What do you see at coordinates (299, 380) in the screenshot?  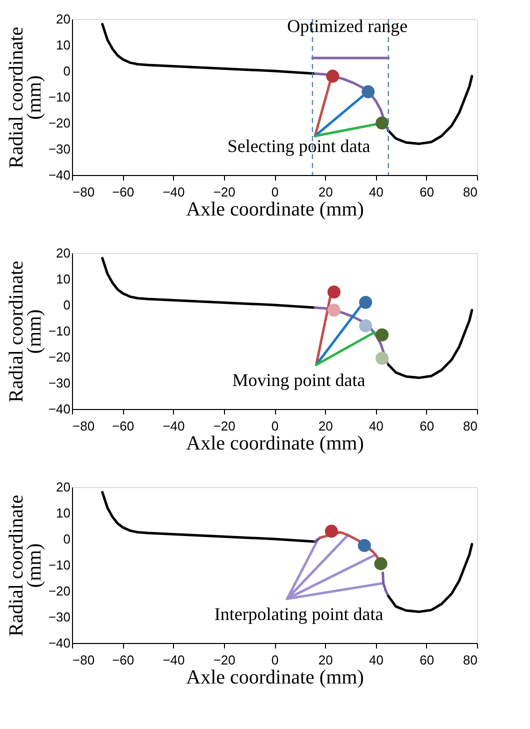 I see `annotation: Moving point data` at bounding box center [299, 380].